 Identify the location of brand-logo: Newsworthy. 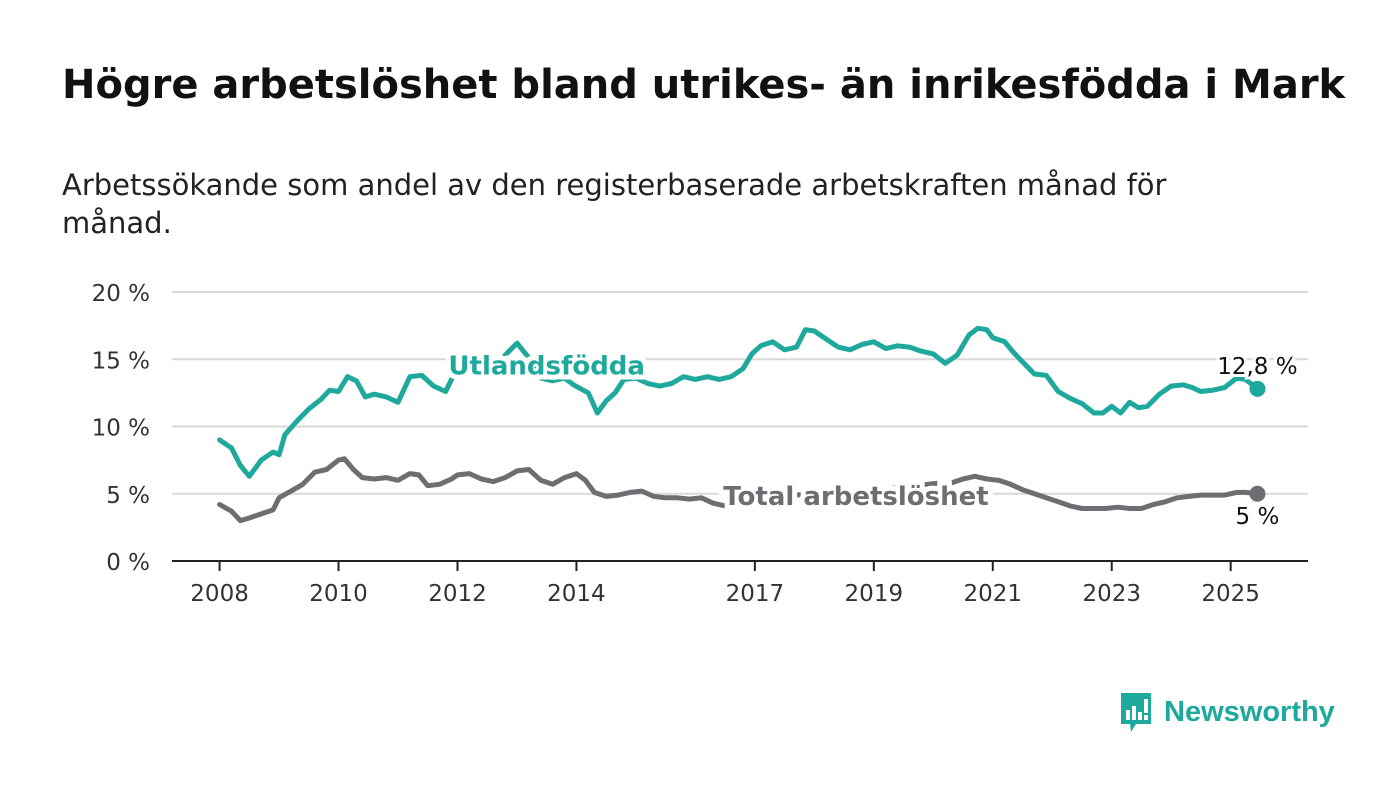
(1226, 712).